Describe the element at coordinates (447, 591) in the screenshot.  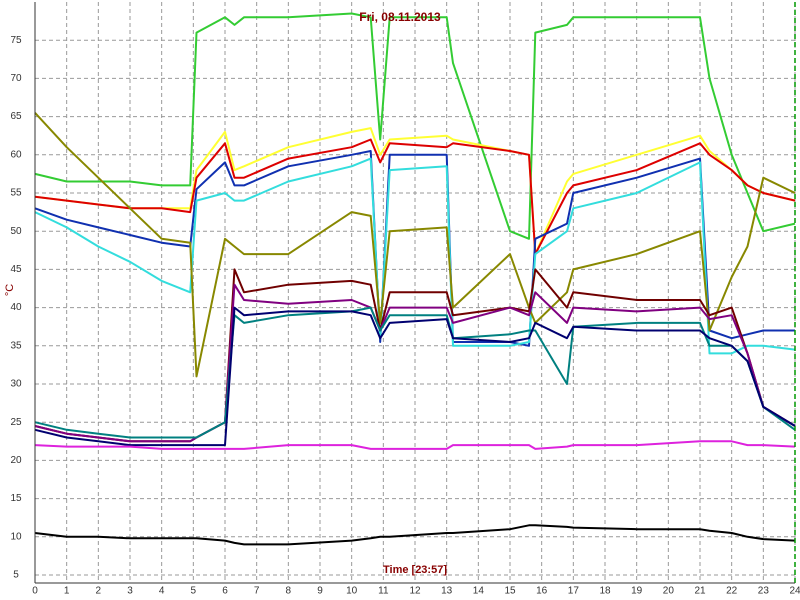
I see `x-tick-label: 13` at that location.